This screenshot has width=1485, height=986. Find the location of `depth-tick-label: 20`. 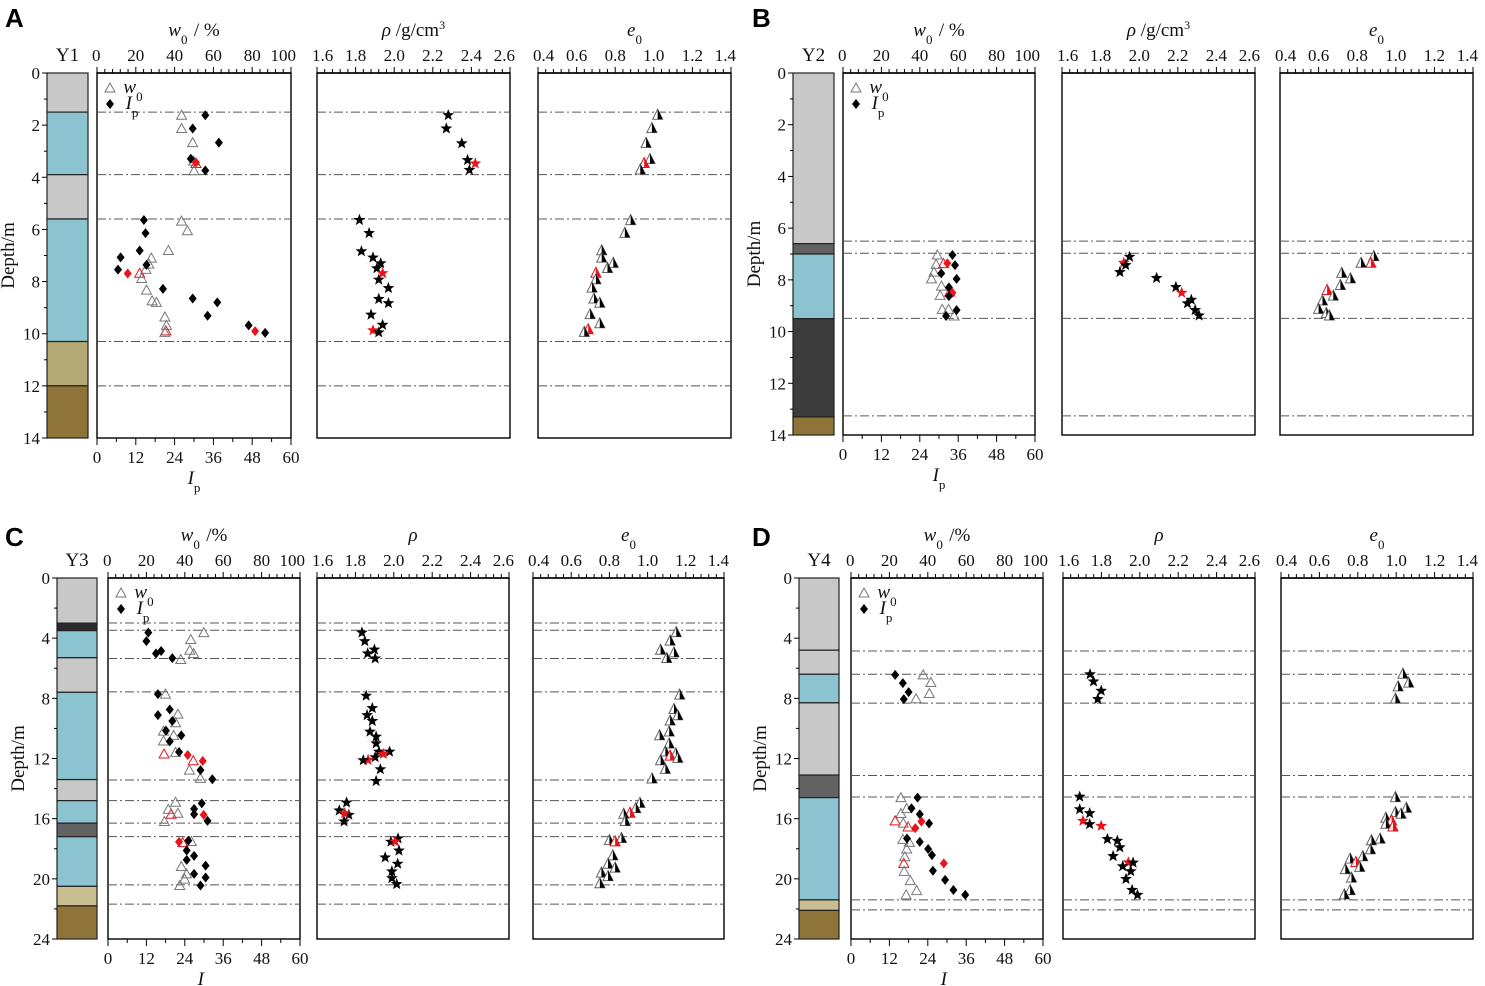

depth-tick-label: 20 is located at coordinates (783, 879).